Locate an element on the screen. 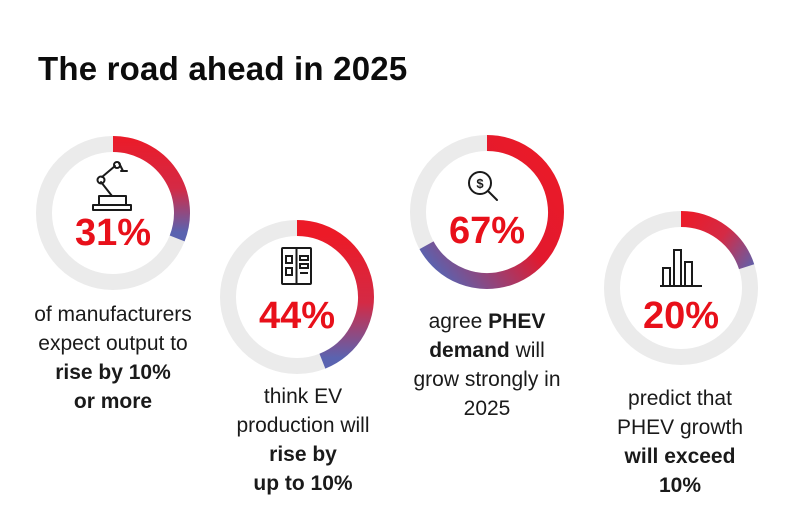 This screenshot has width=793, height=528. battery-module-icon is located at coordinates (296, 266).